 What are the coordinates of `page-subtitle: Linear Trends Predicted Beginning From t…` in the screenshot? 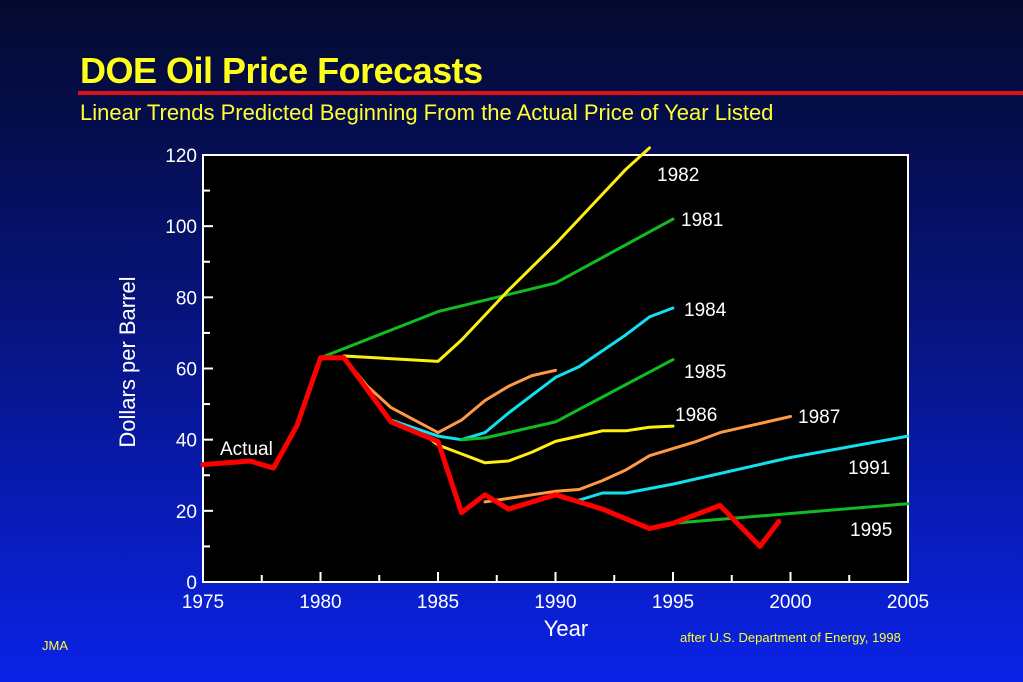 It's located at (427, 112).